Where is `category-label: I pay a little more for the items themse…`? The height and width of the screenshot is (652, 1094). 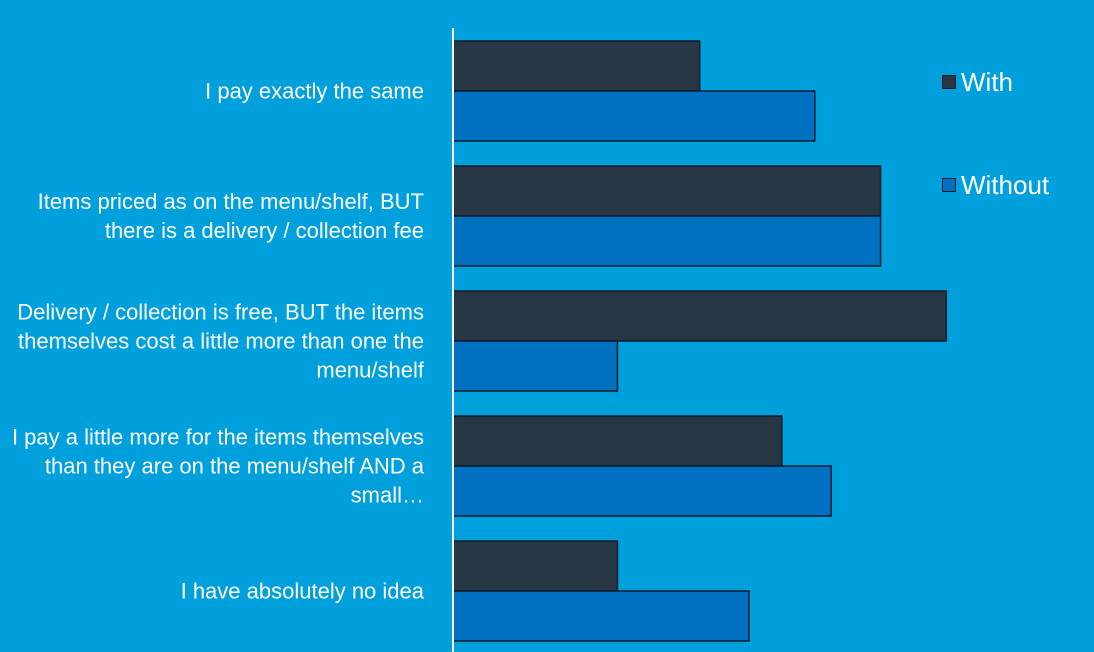 category-label: I pay a little more for the items themse… is located at coordinates (217, 466).